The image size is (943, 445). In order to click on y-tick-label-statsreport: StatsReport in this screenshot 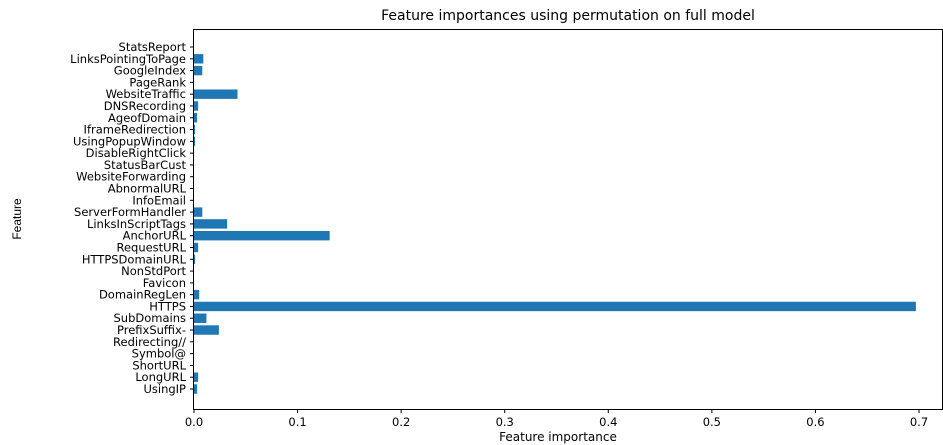, I will do `click(153, 47)`.